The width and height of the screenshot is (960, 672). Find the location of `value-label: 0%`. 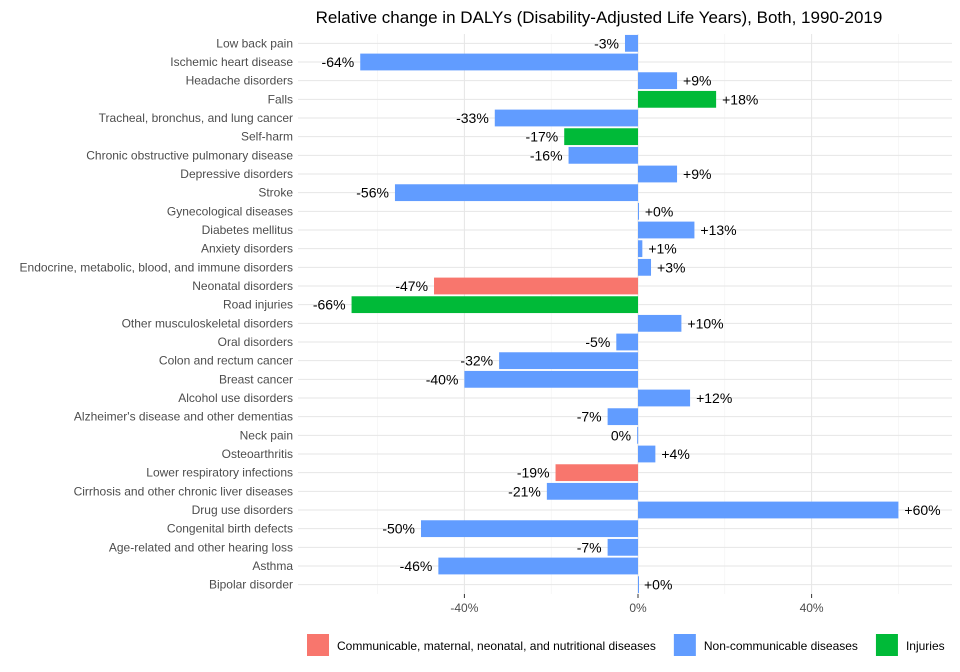

value-label: 0% is located at coordinates (621, 435).